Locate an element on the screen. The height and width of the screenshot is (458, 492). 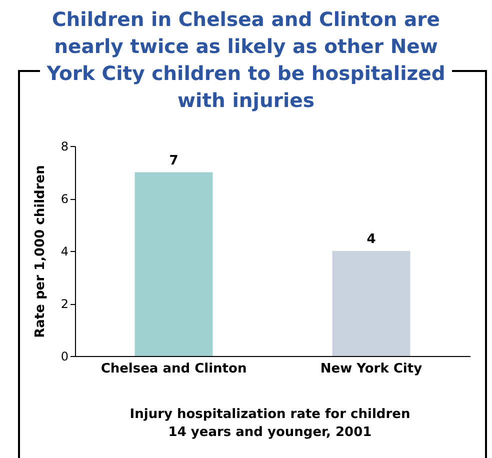
data-label: 4 is located at coordinates (371, 239).